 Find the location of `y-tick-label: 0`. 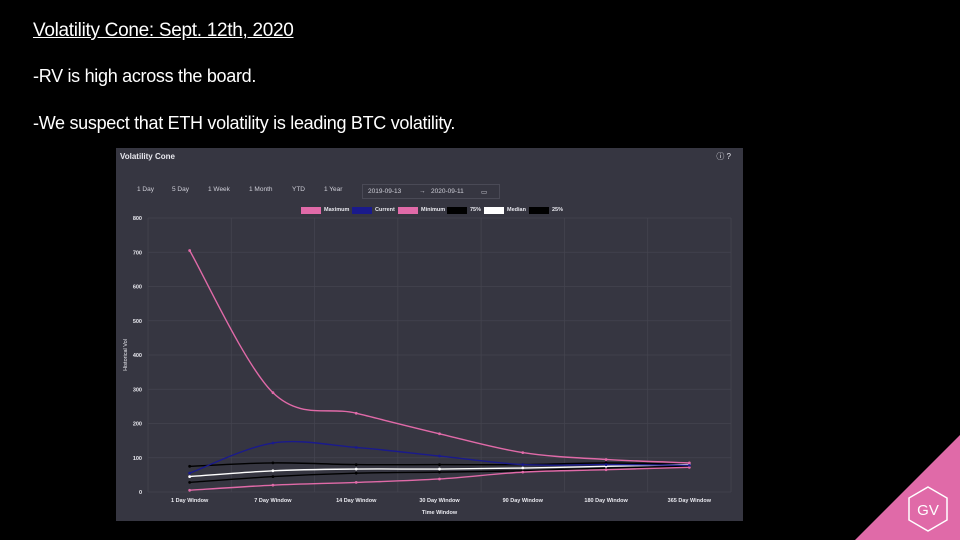

y-tick-label: 0 is located at coordinates (140, 493).